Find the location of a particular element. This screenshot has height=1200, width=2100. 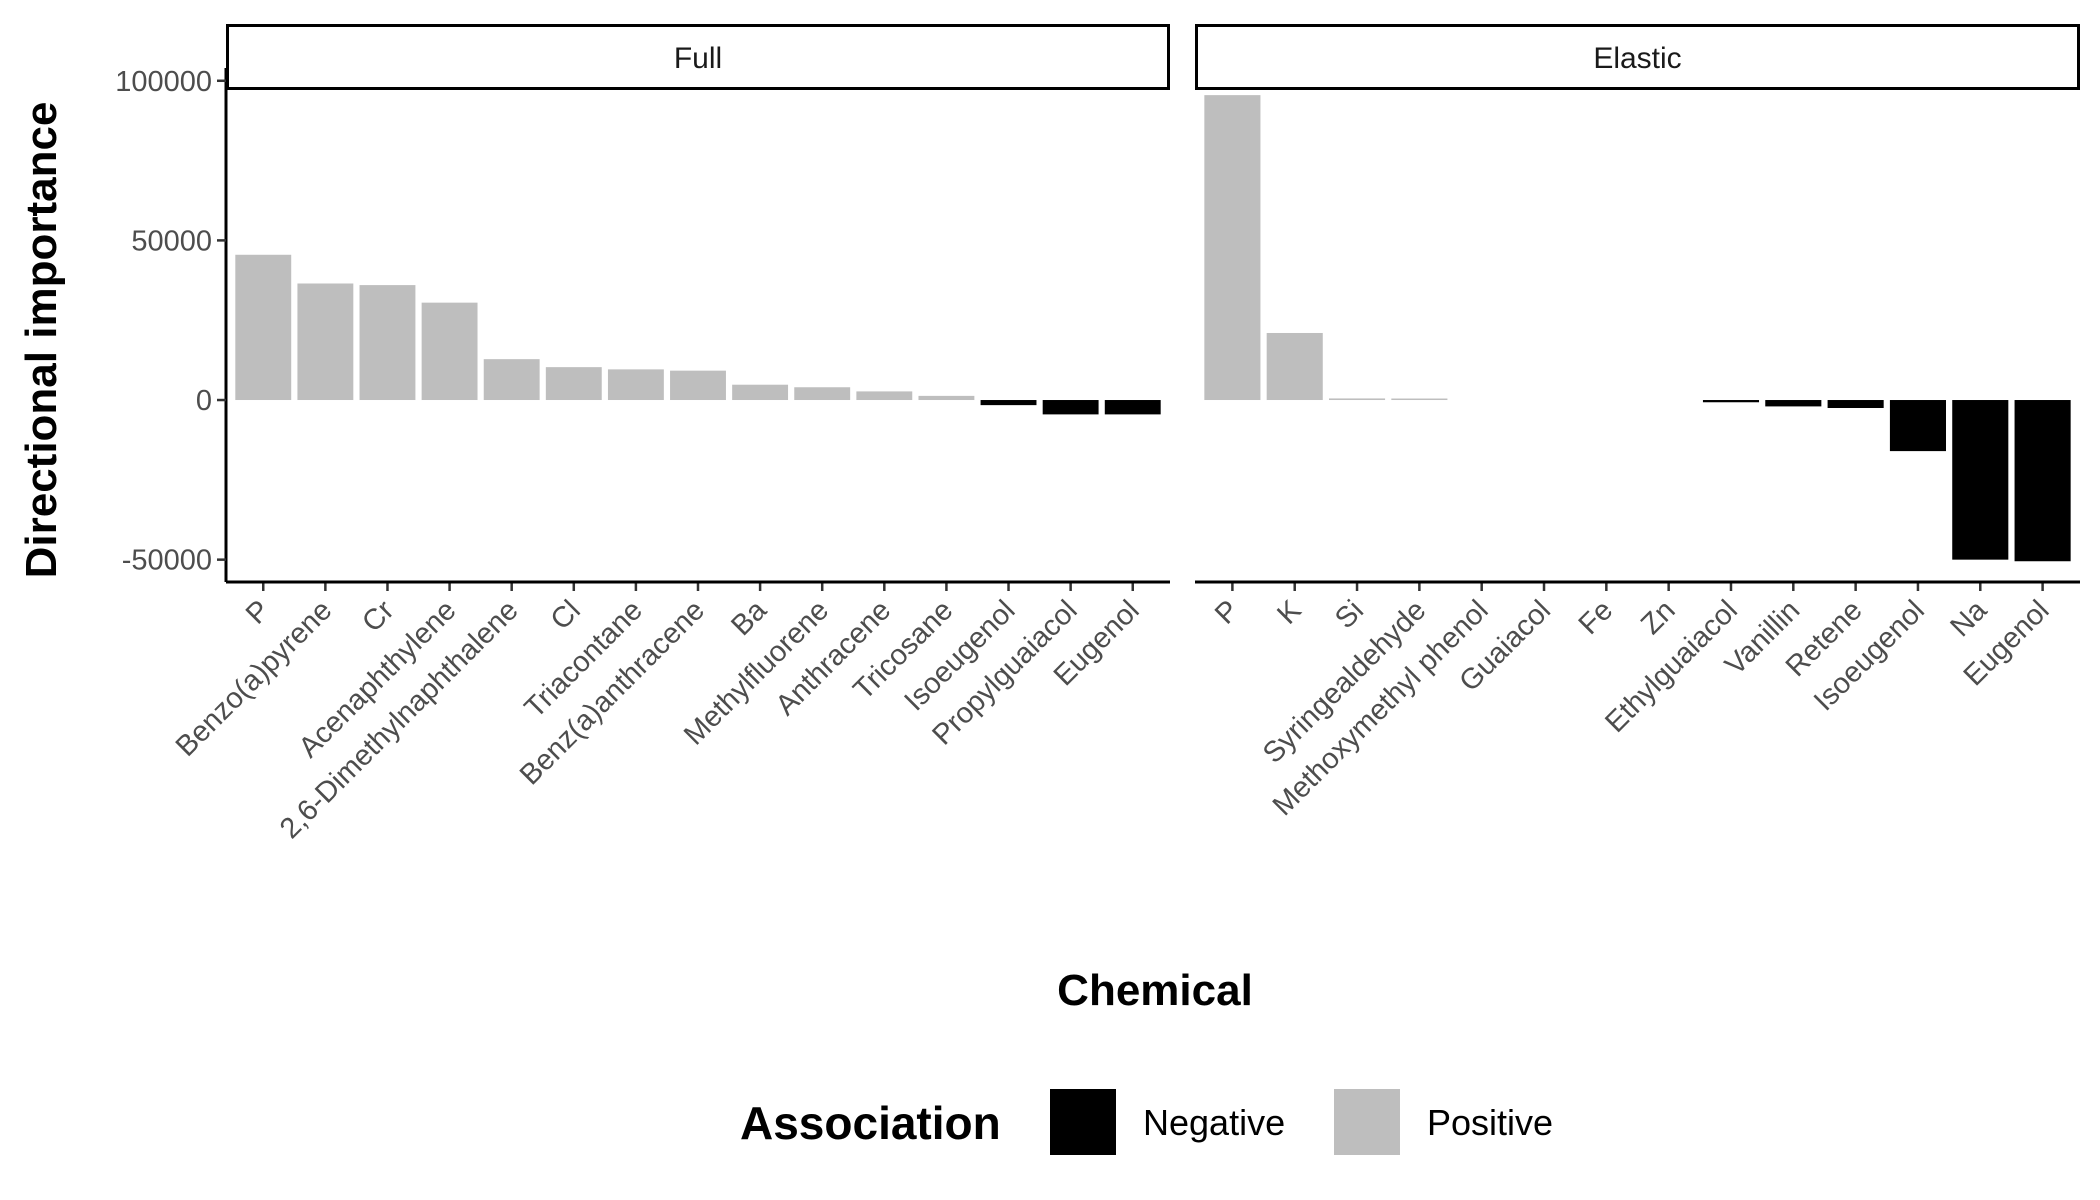

x-tick-label: Si is located at coordinates (1349, 614).